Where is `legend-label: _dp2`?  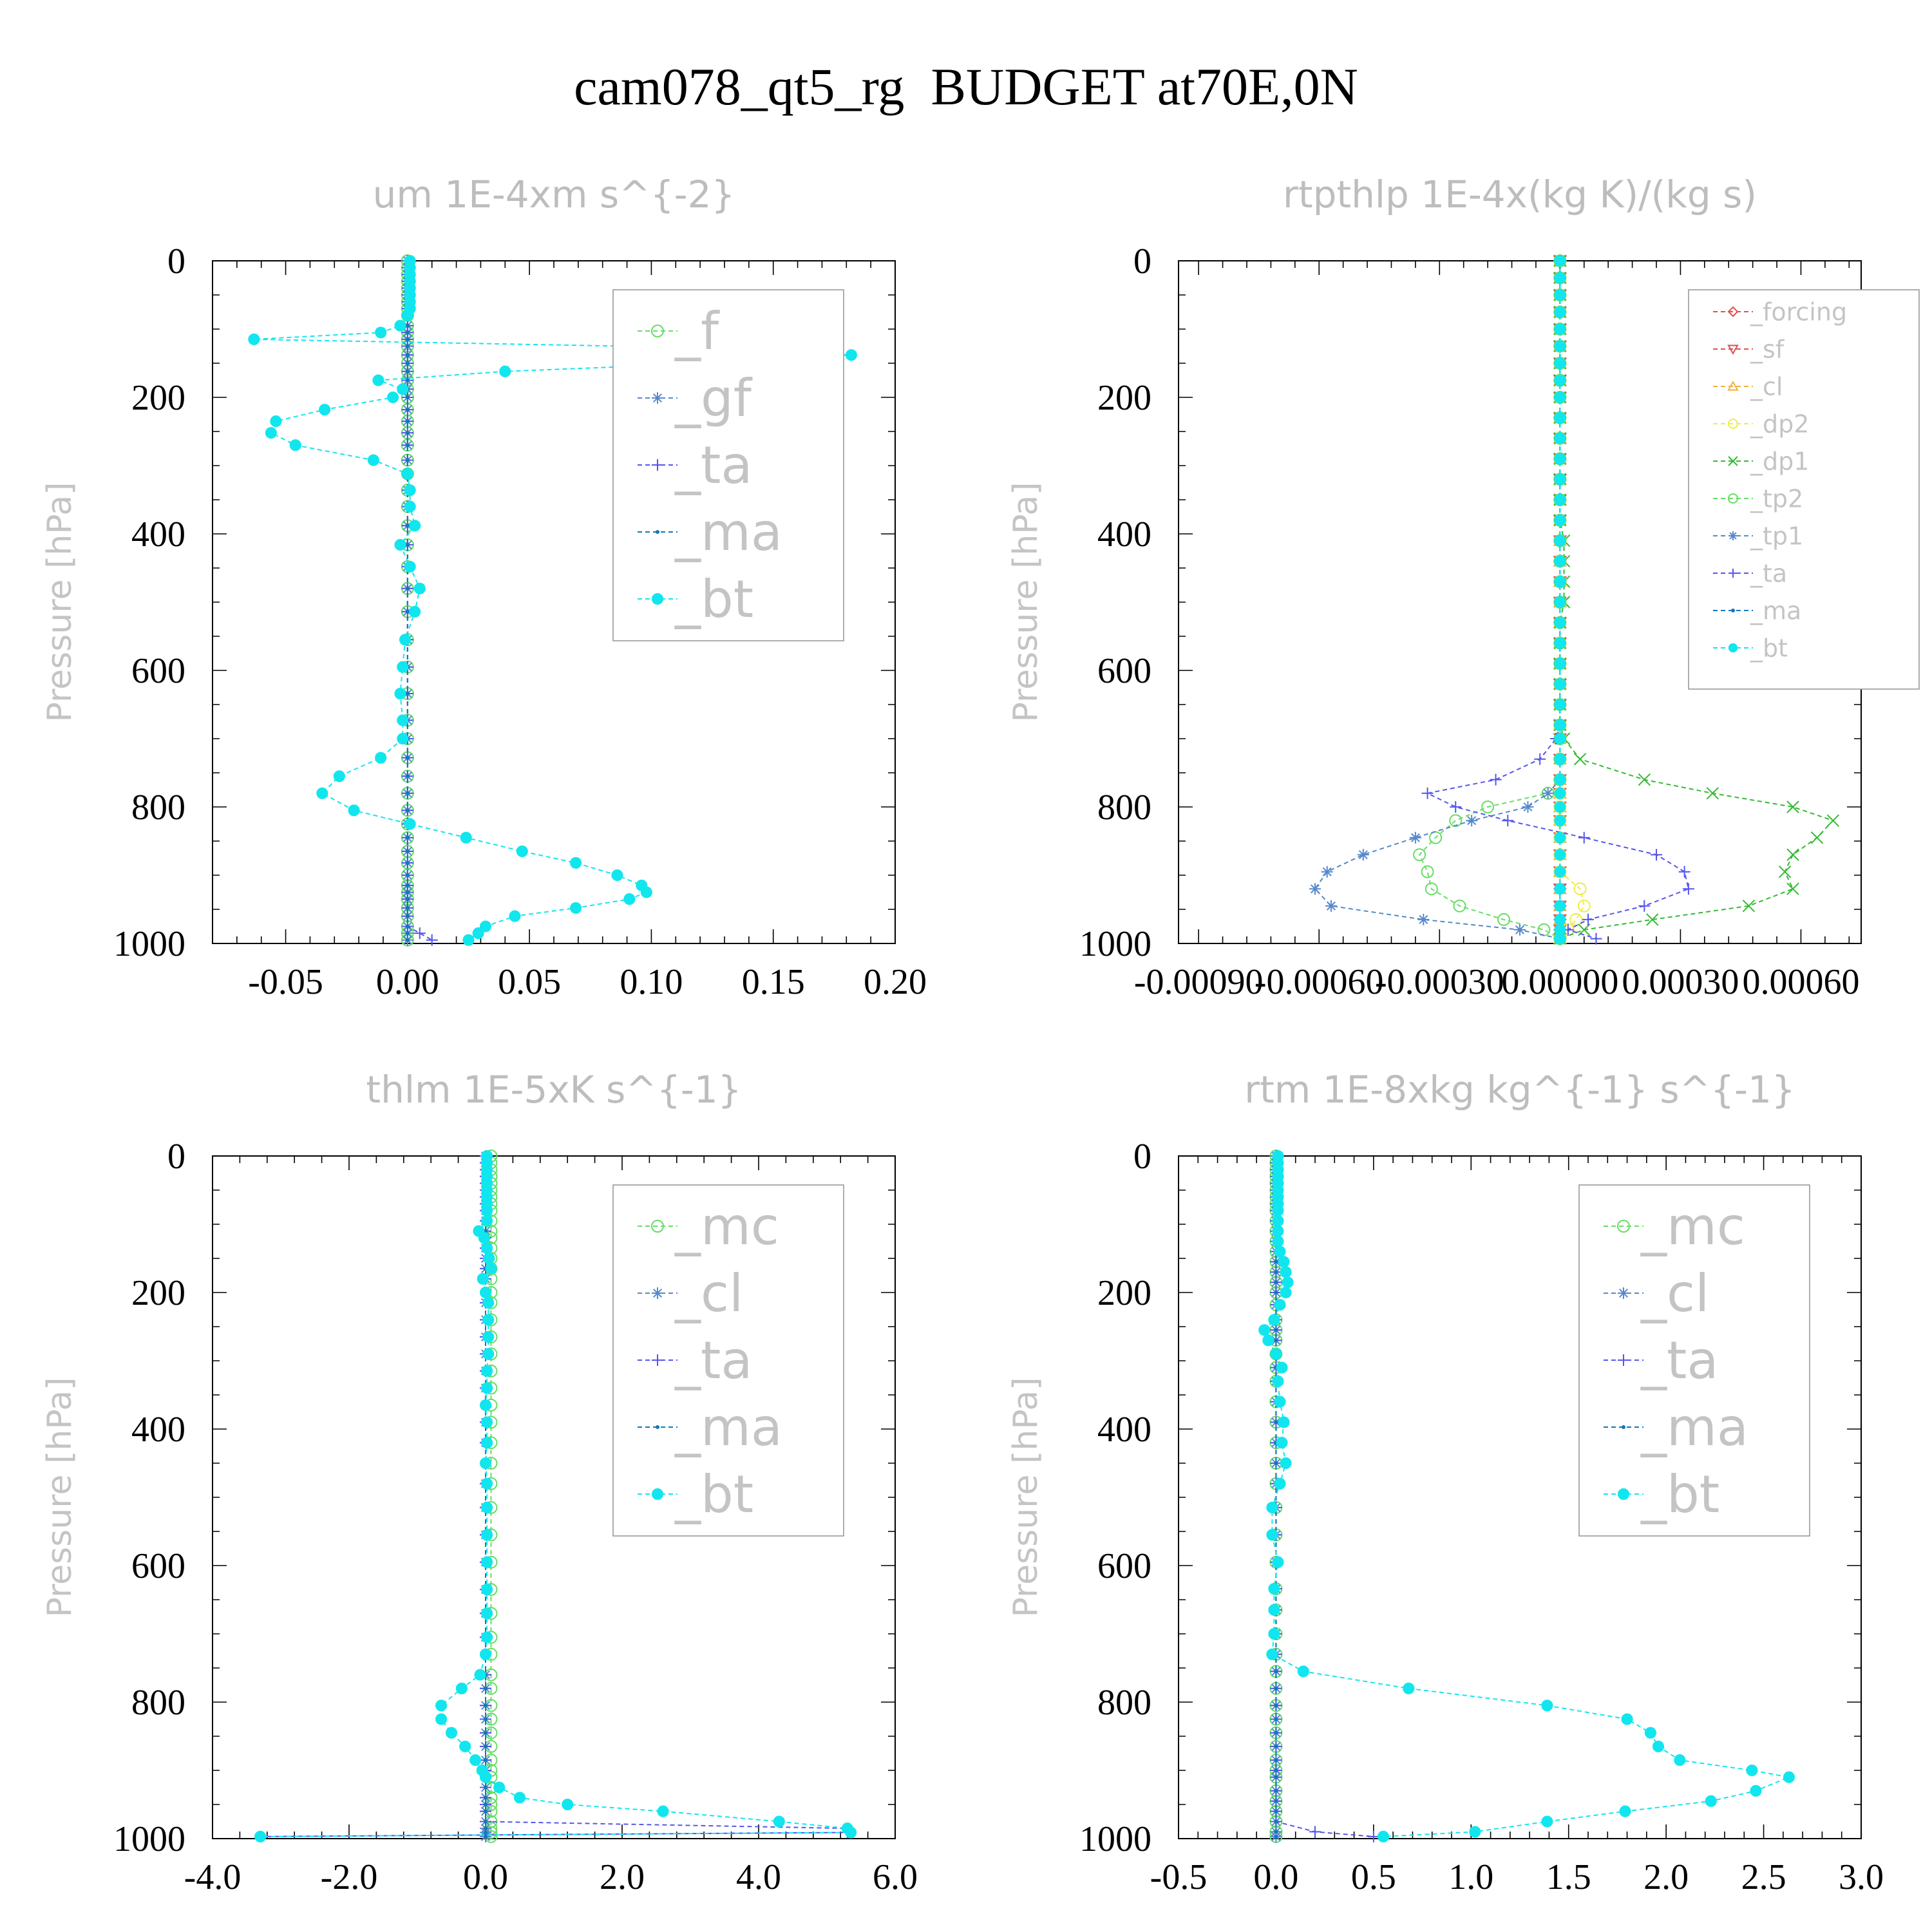
legend-label: _dp2 is located at coordinates (1779, 424).